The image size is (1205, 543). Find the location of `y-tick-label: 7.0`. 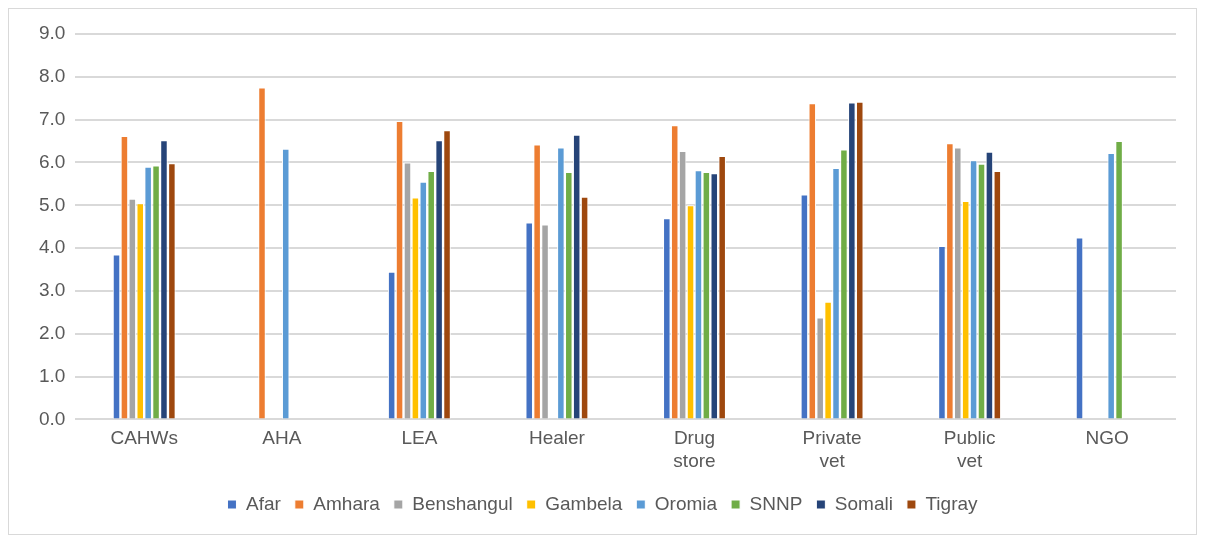

y-tick-label: 7.0 is located at coordinates (52, 118).